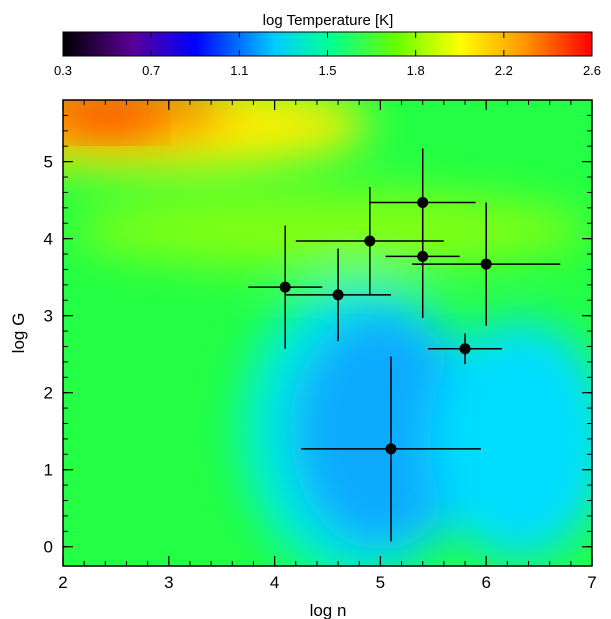  I want to click on colorbar-tick-label: 1.1, so click(239, 70).